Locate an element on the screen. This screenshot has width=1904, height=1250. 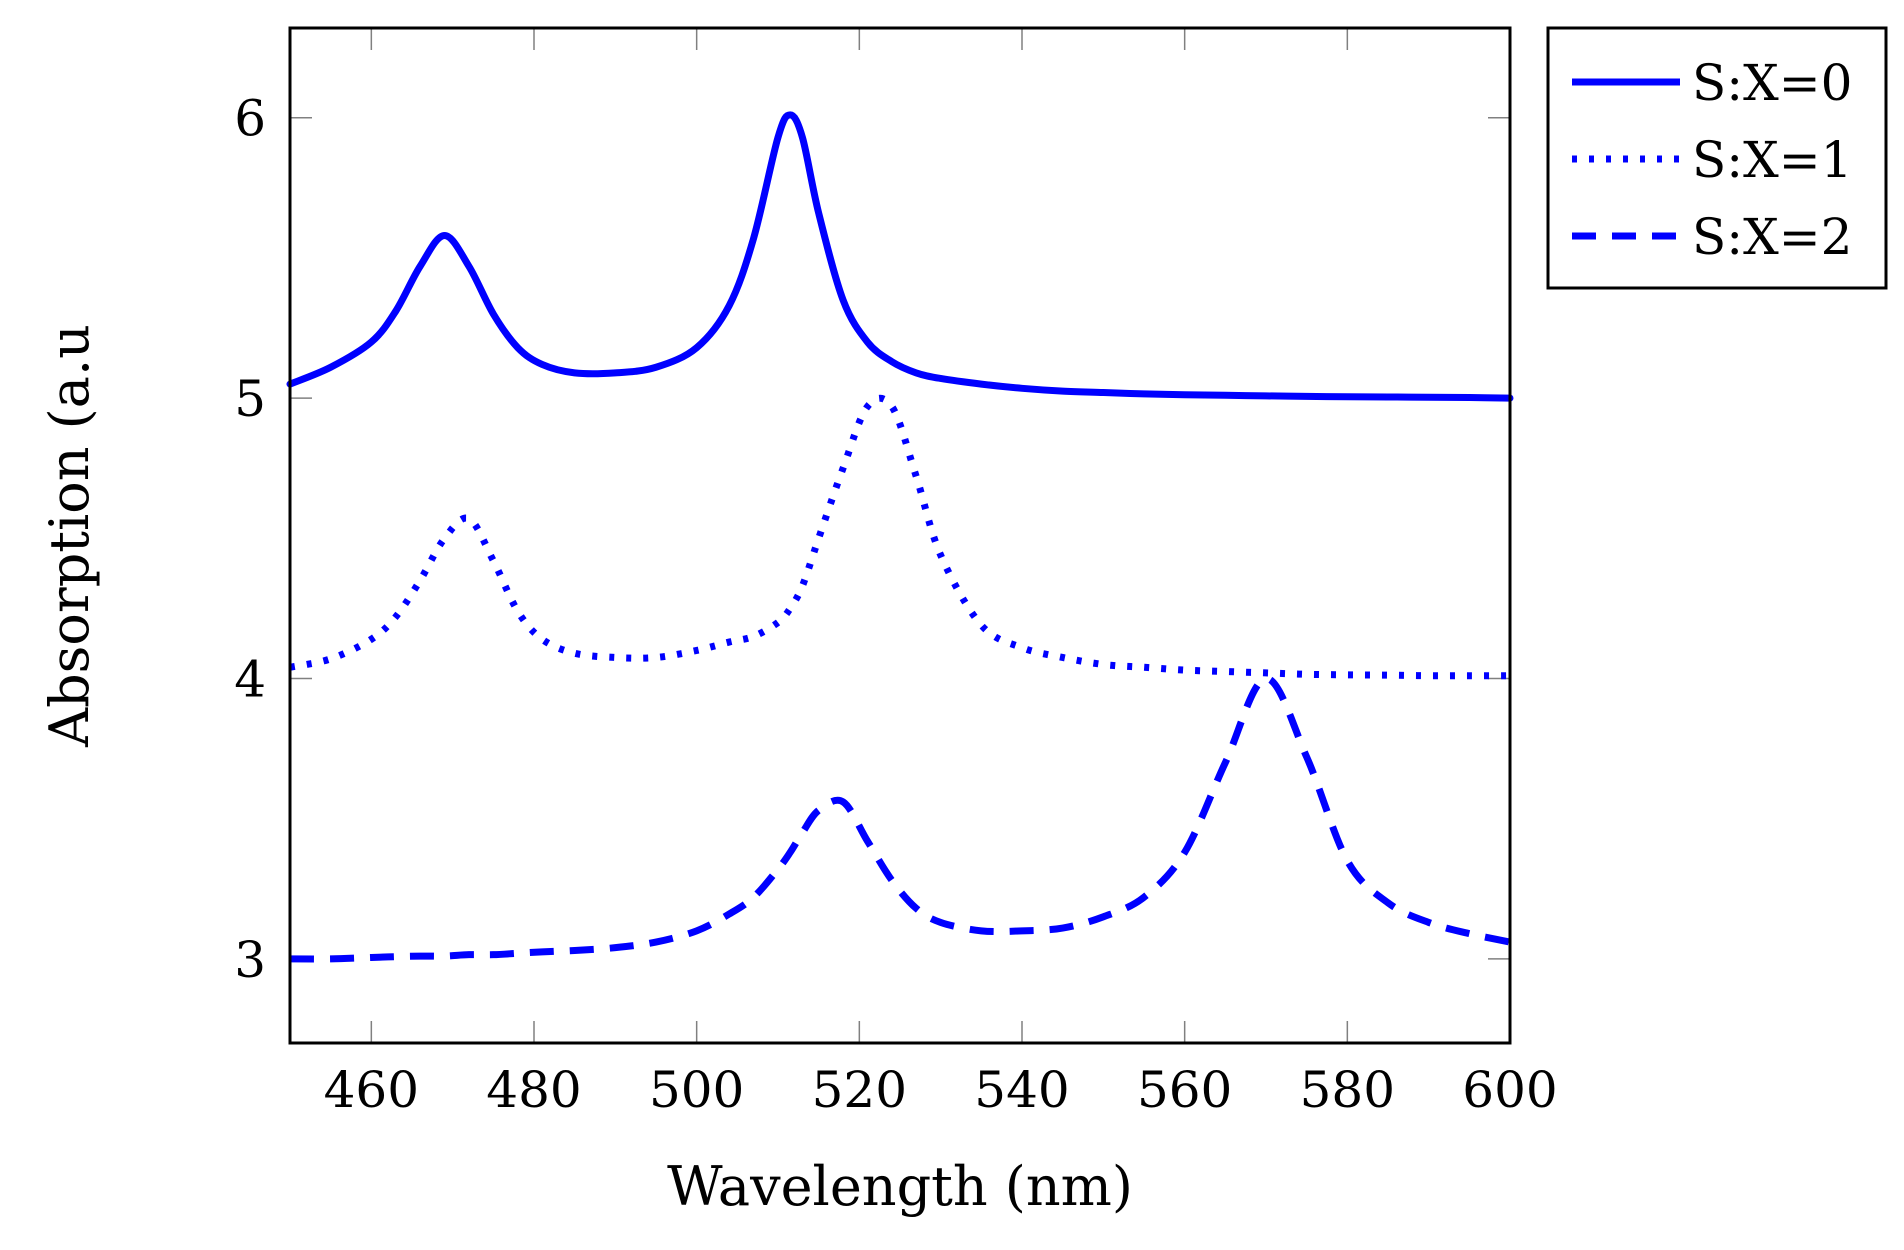
x-tick-label: 520 is located at coordinates (859, 1090).